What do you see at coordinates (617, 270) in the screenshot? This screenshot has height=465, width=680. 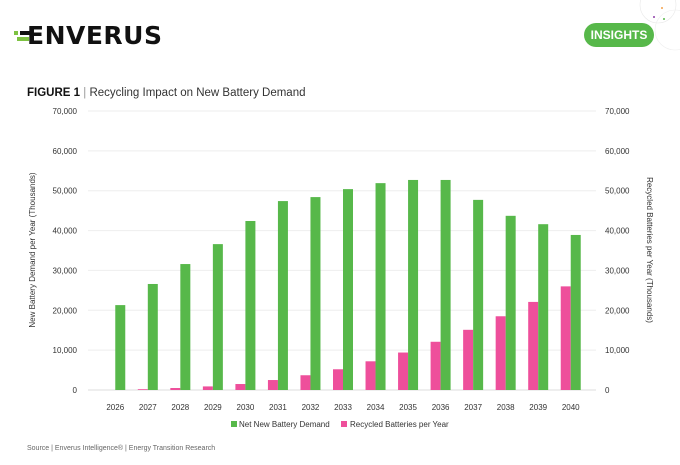 I see `y-tick-label-right: 30,000` at bounding box center [617, 270].